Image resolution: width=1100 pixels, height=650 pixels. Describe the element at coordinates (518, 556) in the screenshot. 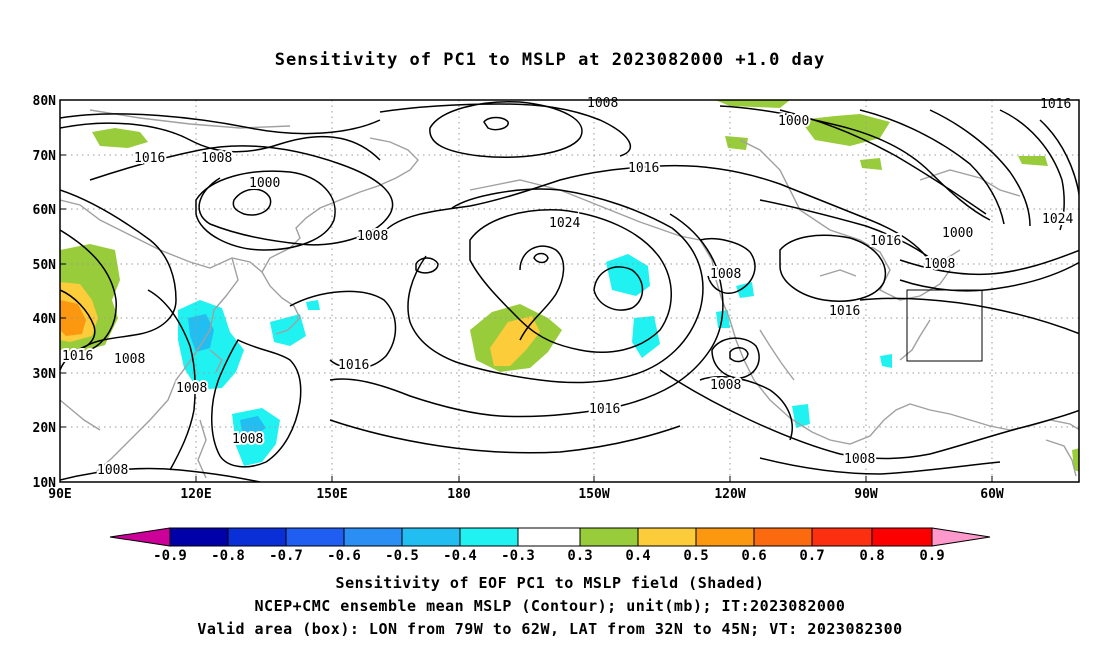

I see `colorbar-label: -0.3` at that location.